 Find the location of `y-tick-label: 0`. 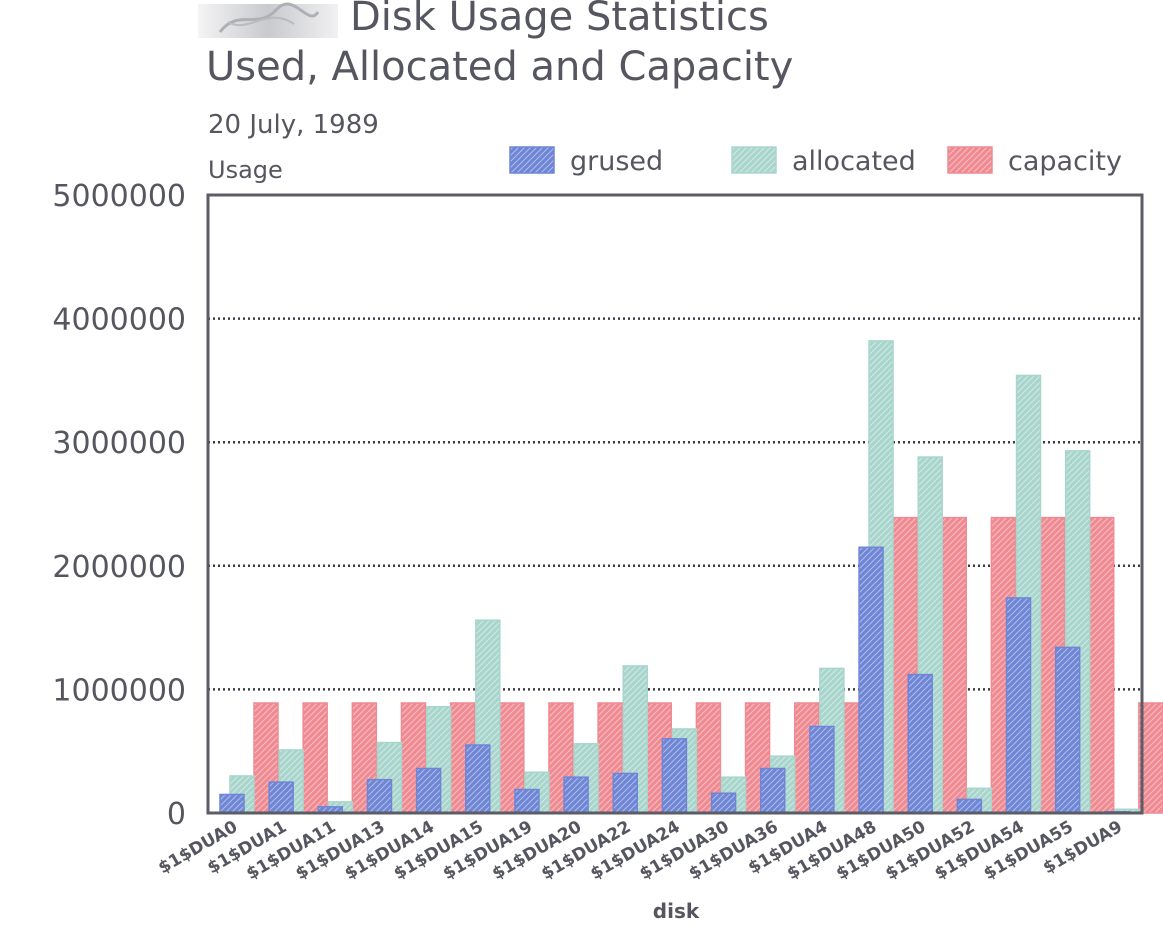

y-tick-label: 0 is located at coordinates (176, 814).